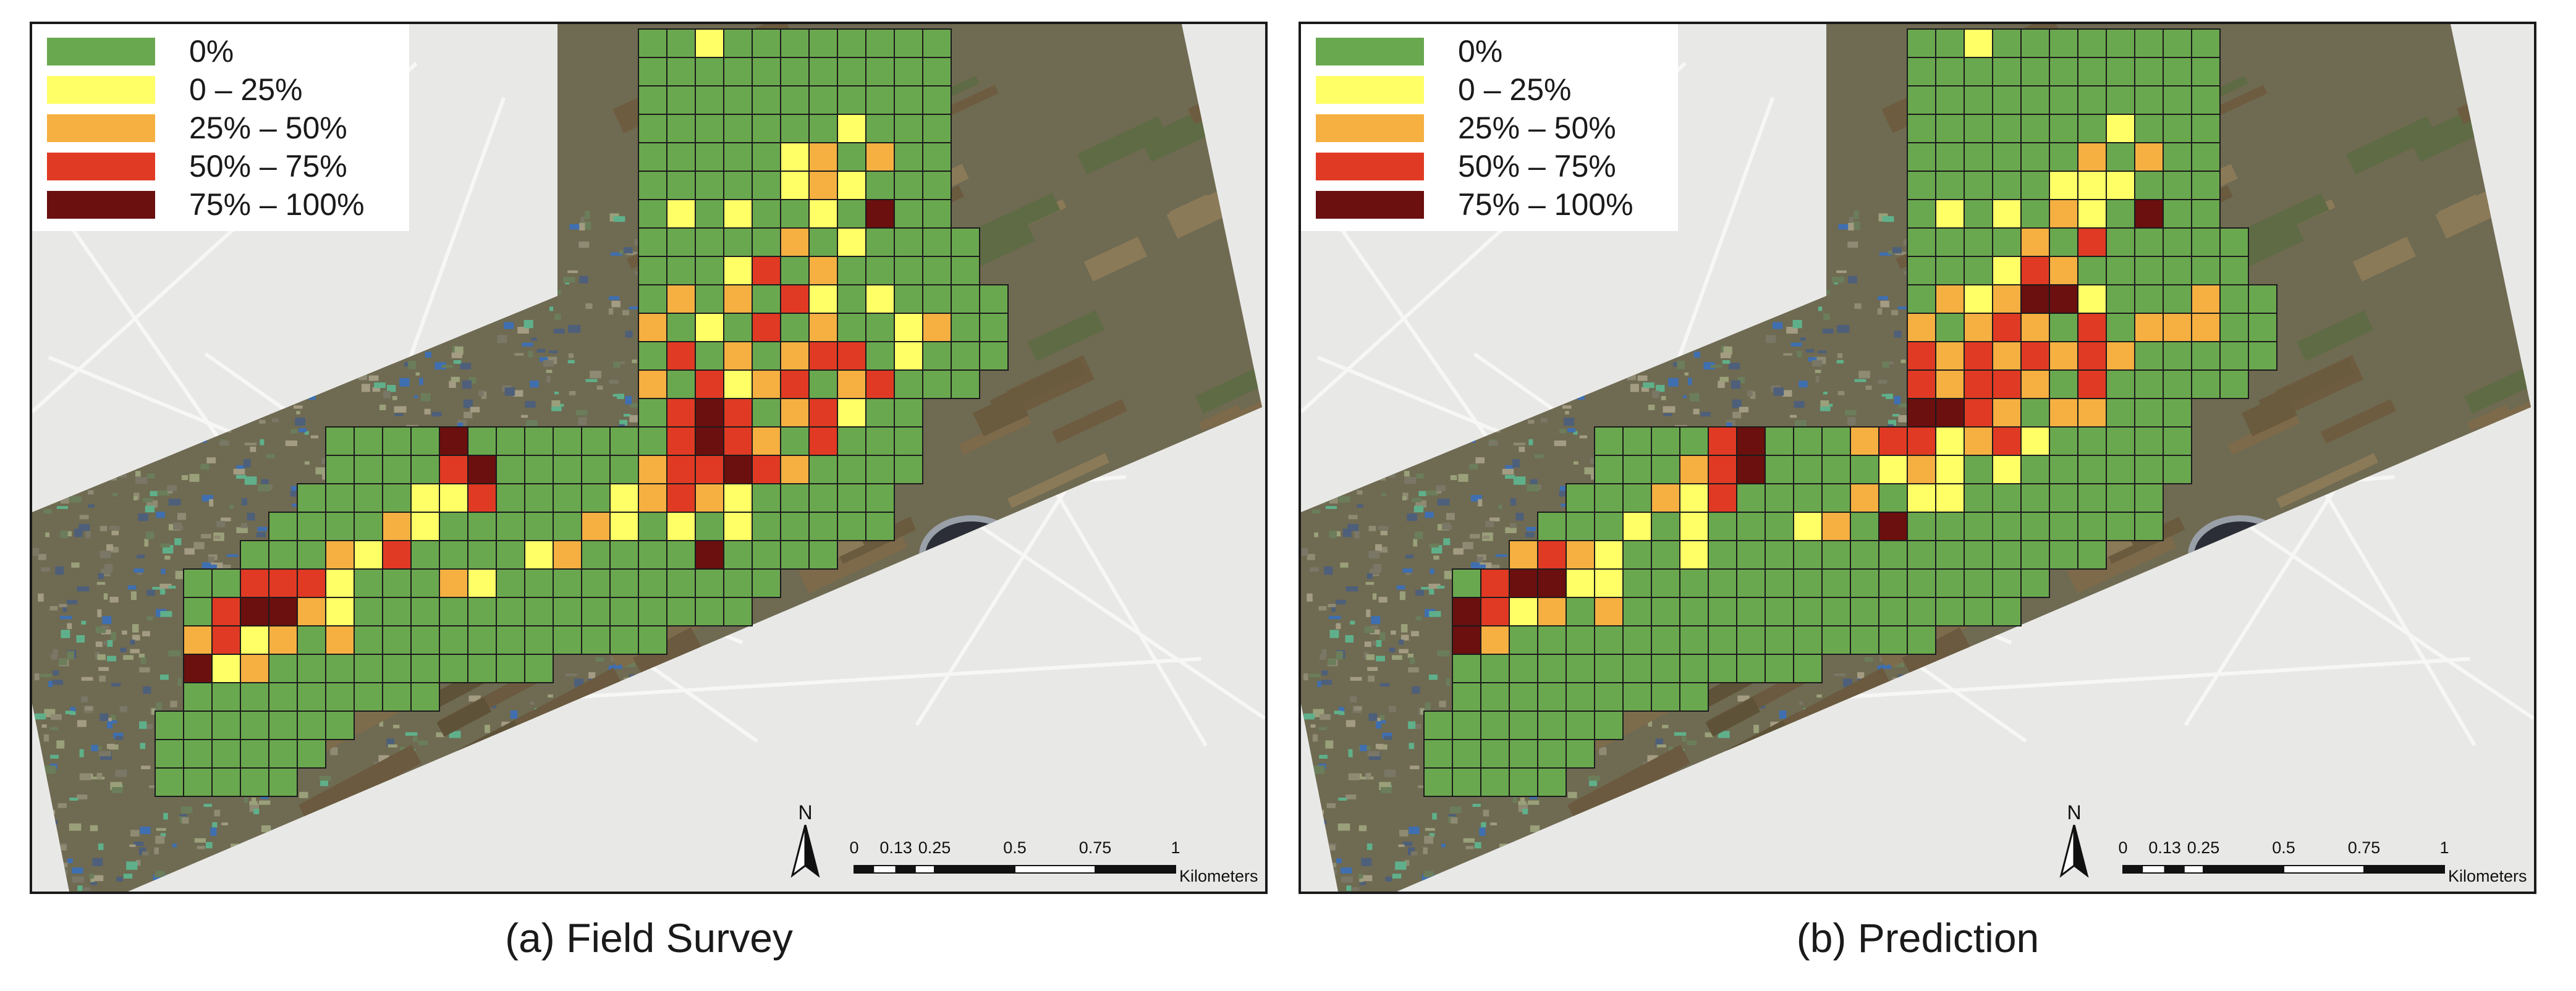 The width and height of the screenshot is (2576, 991). I want to click on north-arrow-letter: N, so click(805, 812).